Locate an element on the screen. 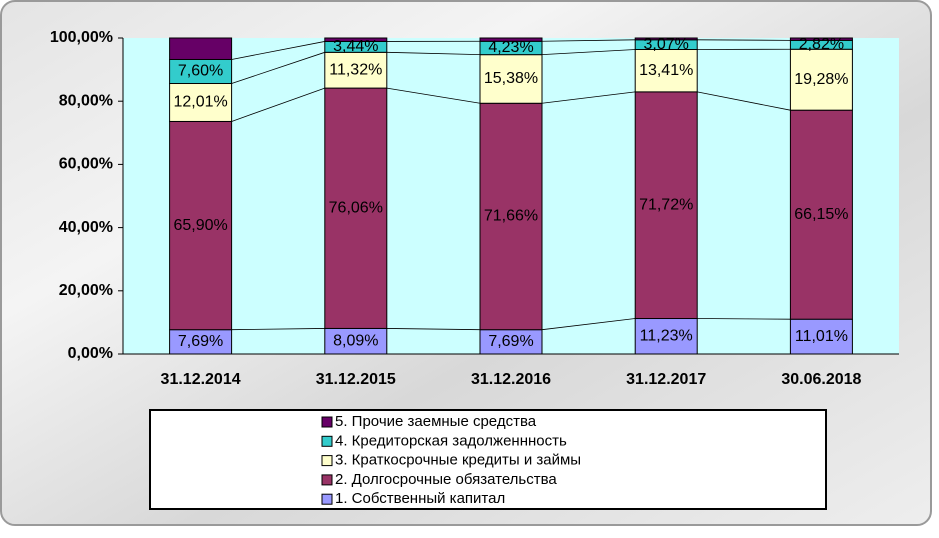  data-label: 65,90% is located at coordinates (200, 225).